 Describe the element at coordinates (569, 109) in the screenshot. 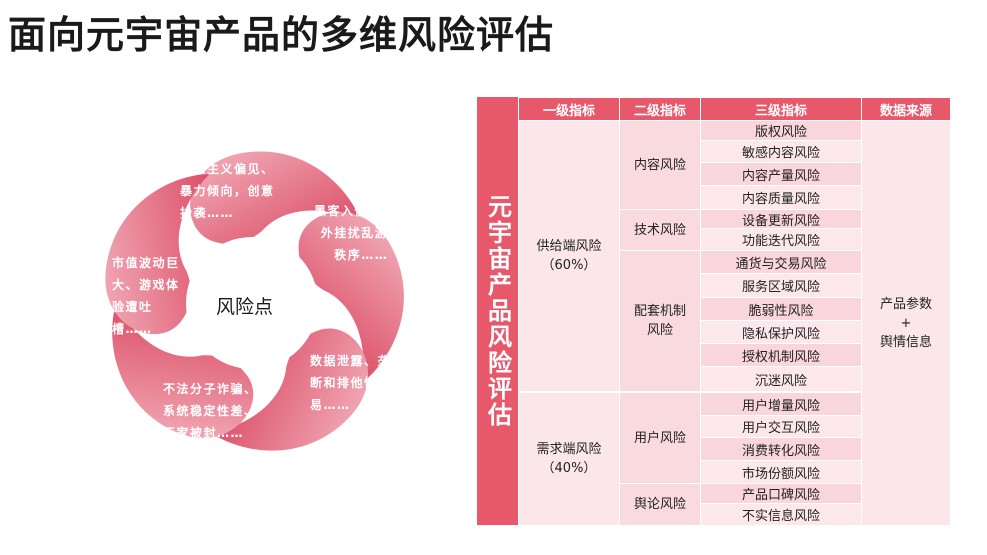

I see `header-level1: 一级指标` at that location.